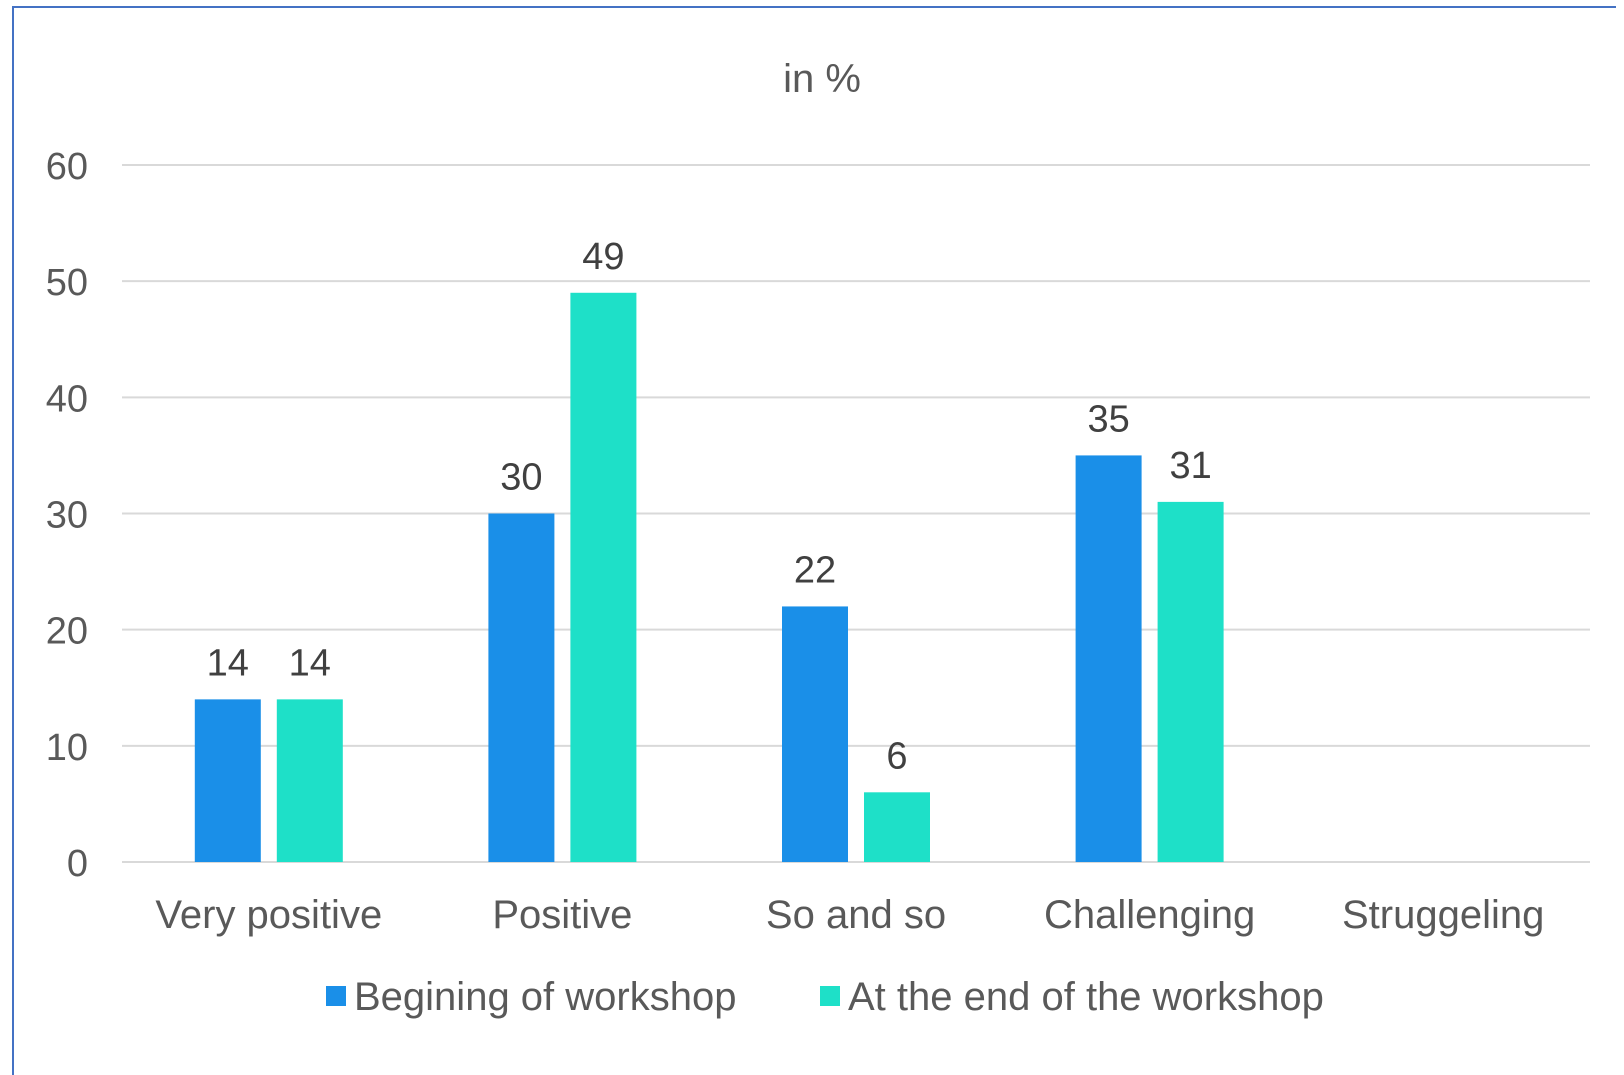 The height and width of the screenshot is (1075, 1624). What do you see at coordinates (822, 79) in the screenshot?
I see `chart-title: in %` at bounding box center [822, 79].